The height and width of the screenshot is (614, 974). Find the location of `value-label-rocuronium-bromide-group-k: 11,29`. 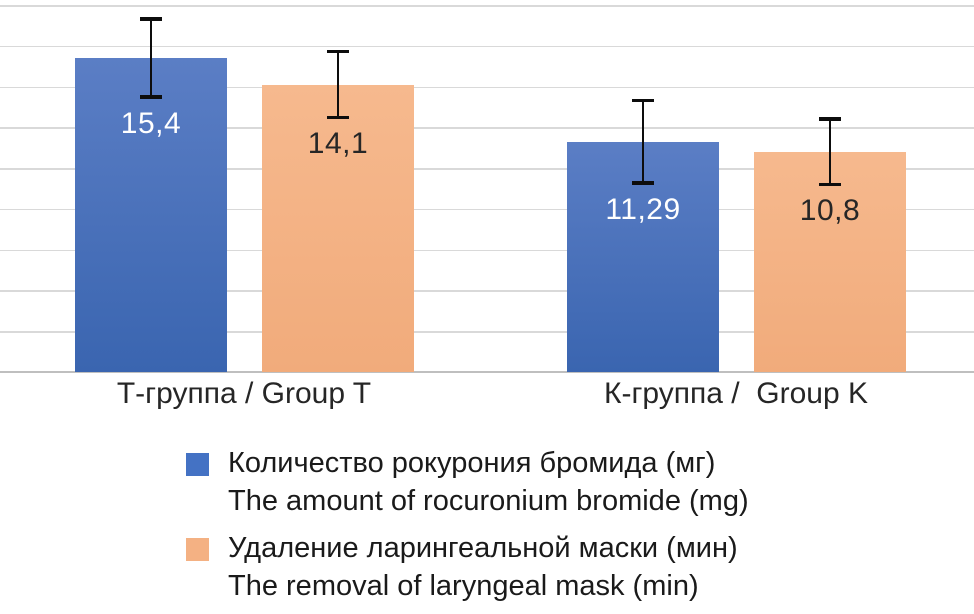

value-label-rocuronium-bromide-group-k: 11,29 is located at coordinates (643, 209).